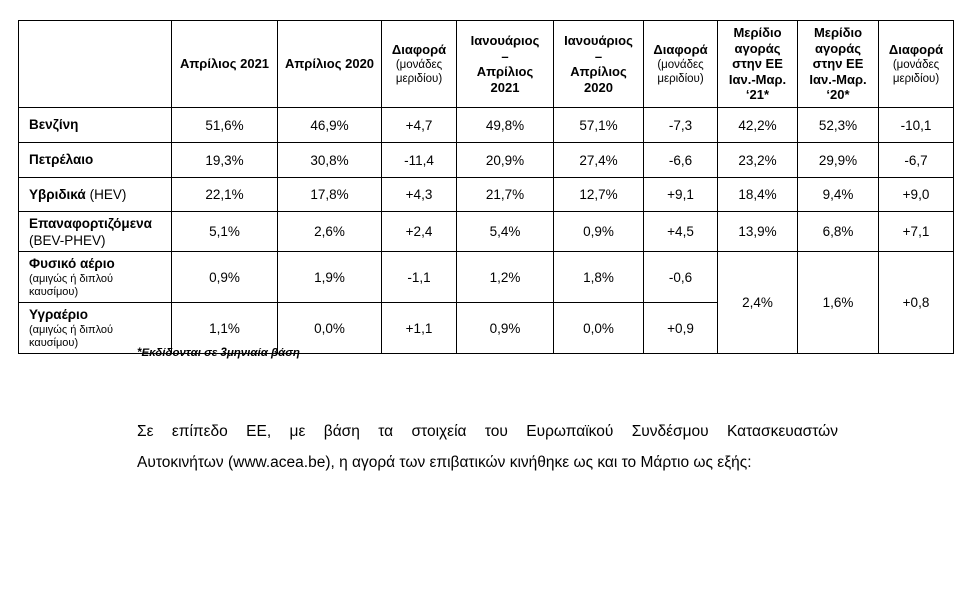  Describe the element at coordinates (419, 125) in the screenshot. I see `table-cell: +4,7` at that location.